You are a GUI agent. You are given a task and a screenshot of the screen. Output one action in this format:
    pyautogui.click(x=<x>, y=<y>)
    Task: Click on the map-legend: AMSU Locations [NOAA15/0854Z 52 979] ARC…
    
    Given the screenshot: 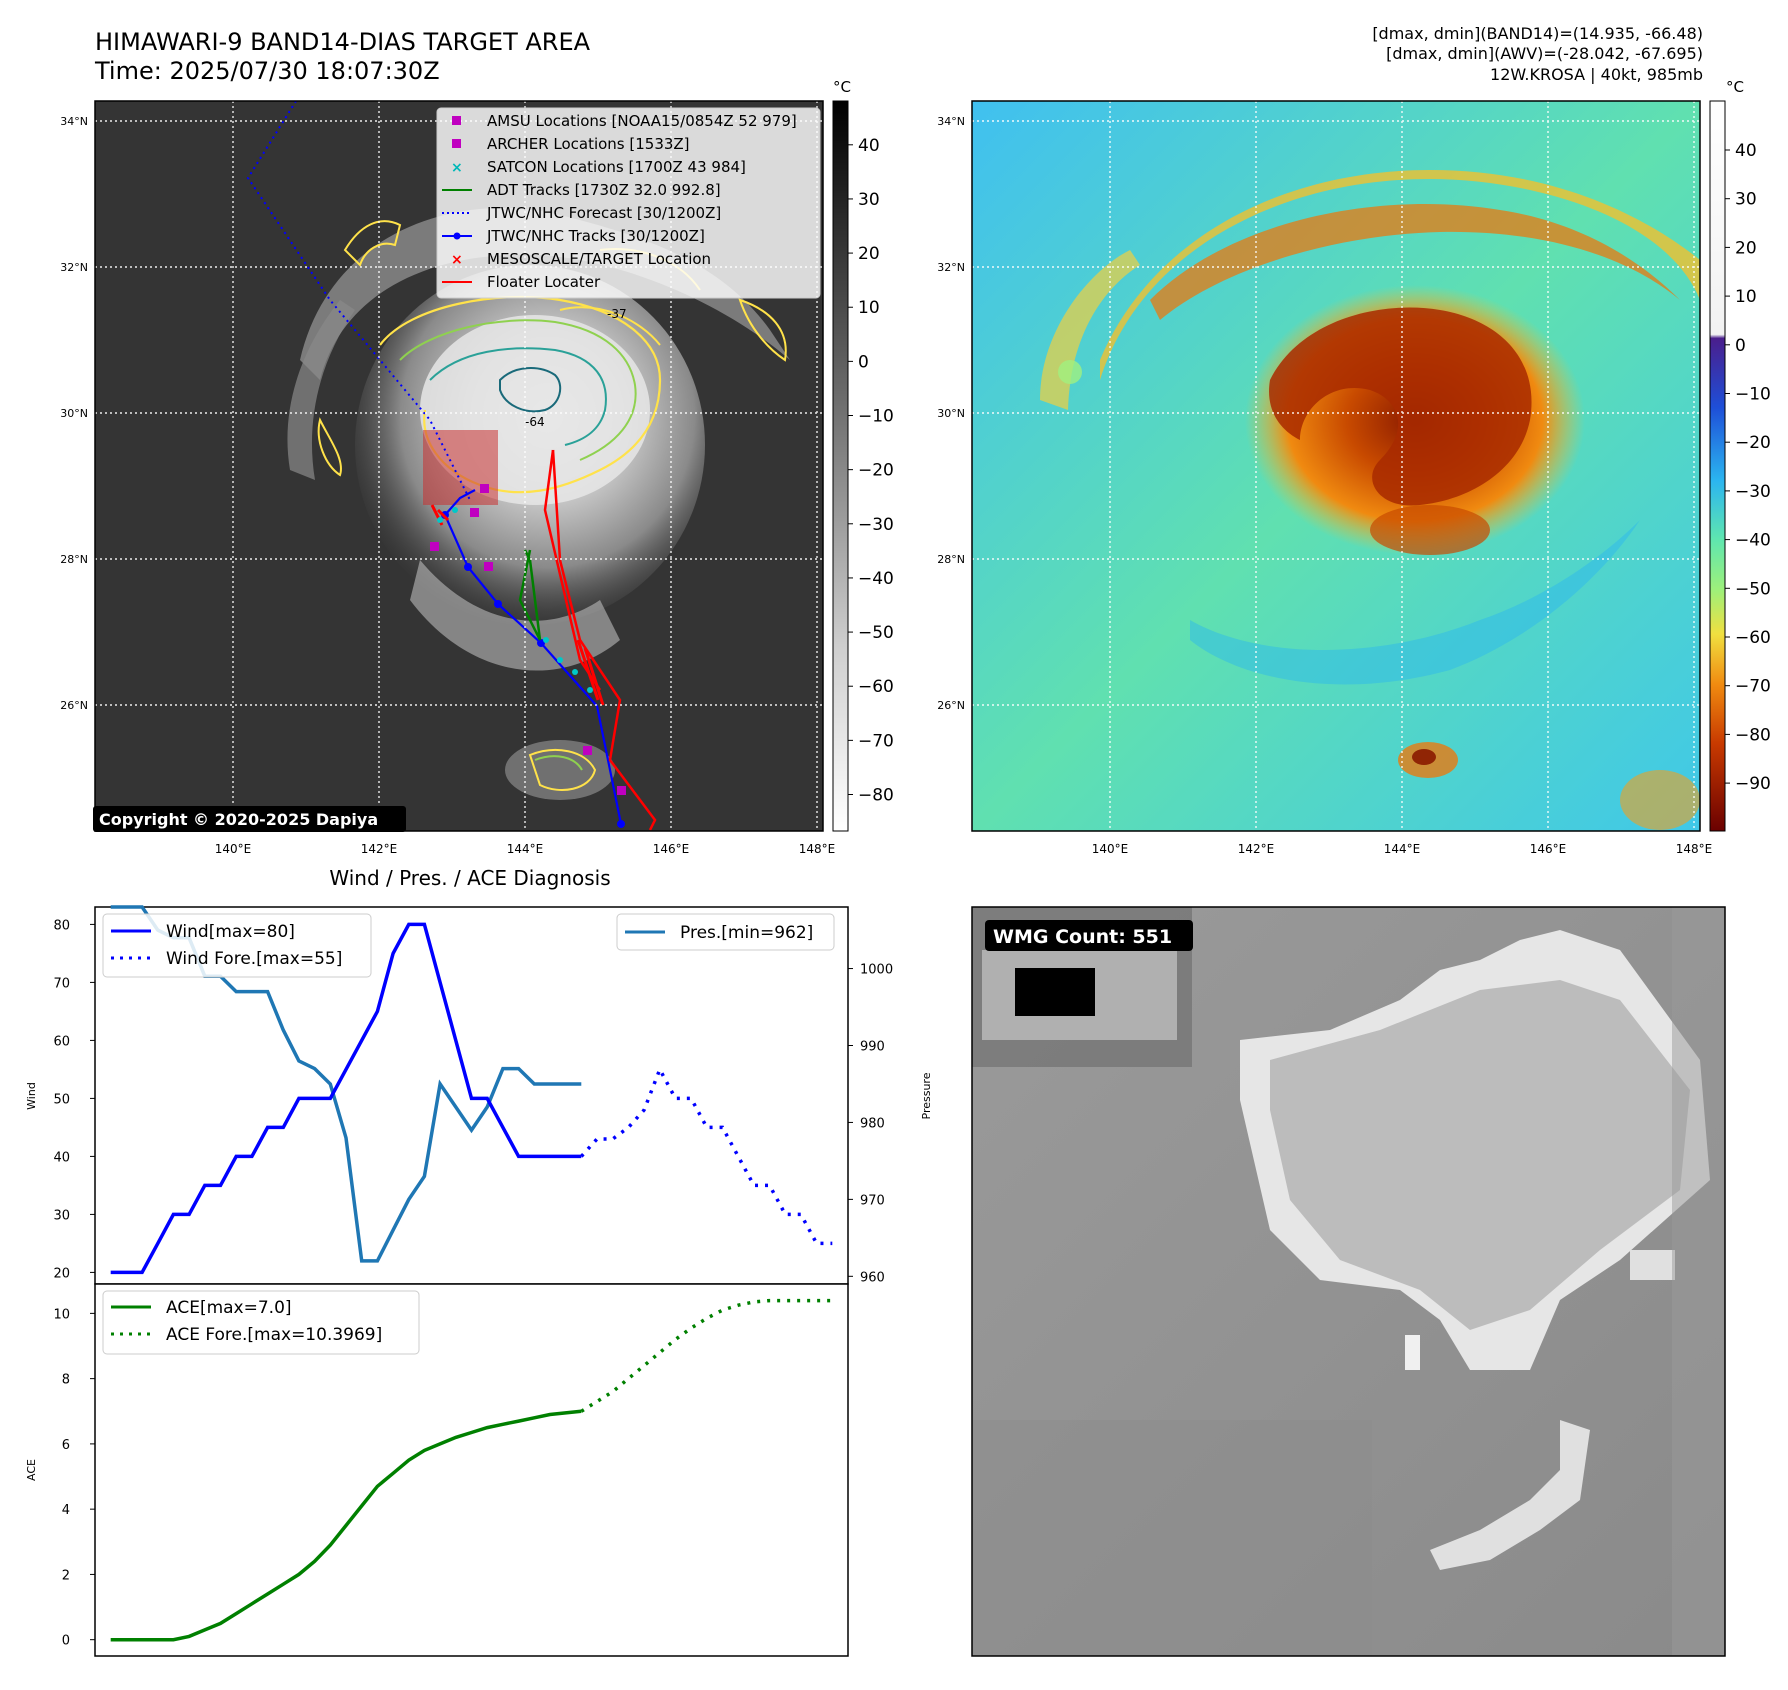 What is the action you would take?
    pyautogui.click(x=628, y=203)
    